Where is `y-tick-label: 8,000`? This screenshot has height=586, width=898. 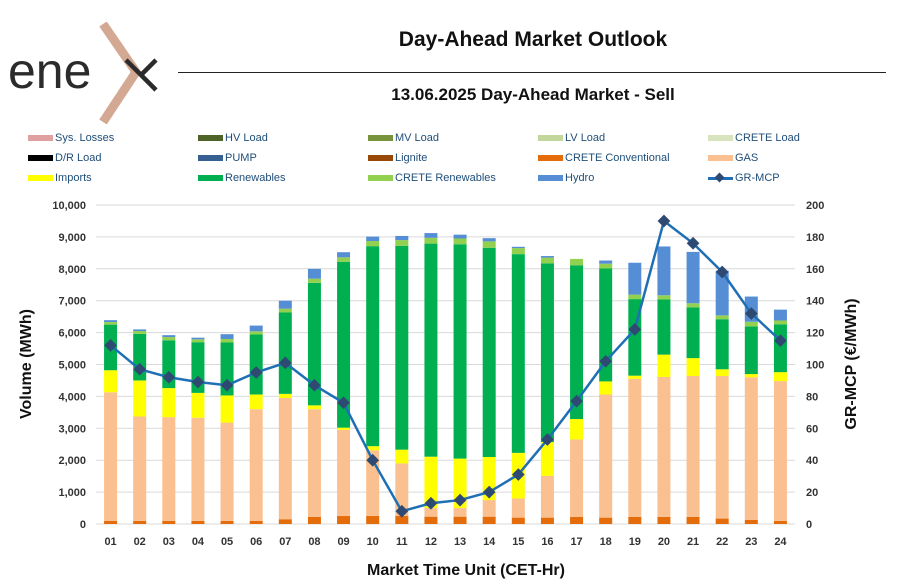 y-tick-label: 8,000 is located at coordinates (72, 270).